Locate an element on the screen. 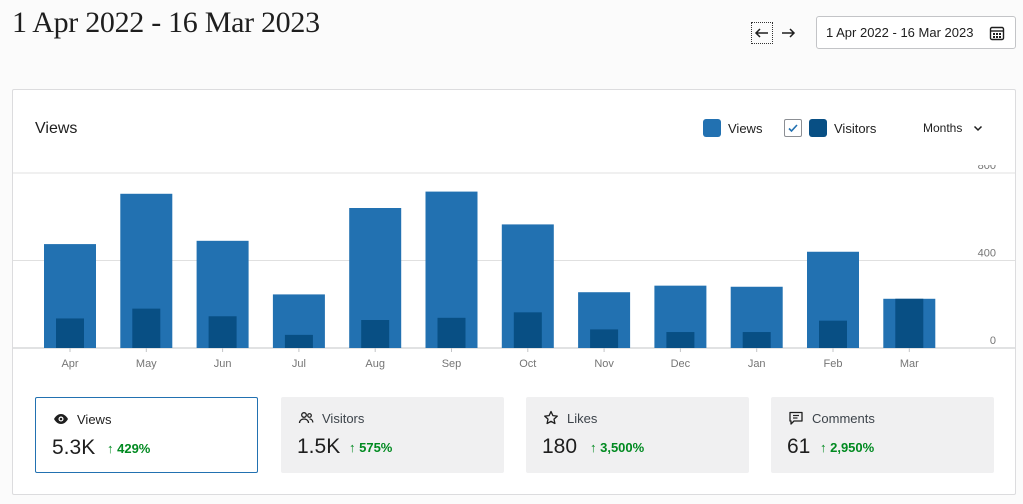 The width and height of the screenshot is (1023, 504). next-period-button is located at coordinates (788, 33).